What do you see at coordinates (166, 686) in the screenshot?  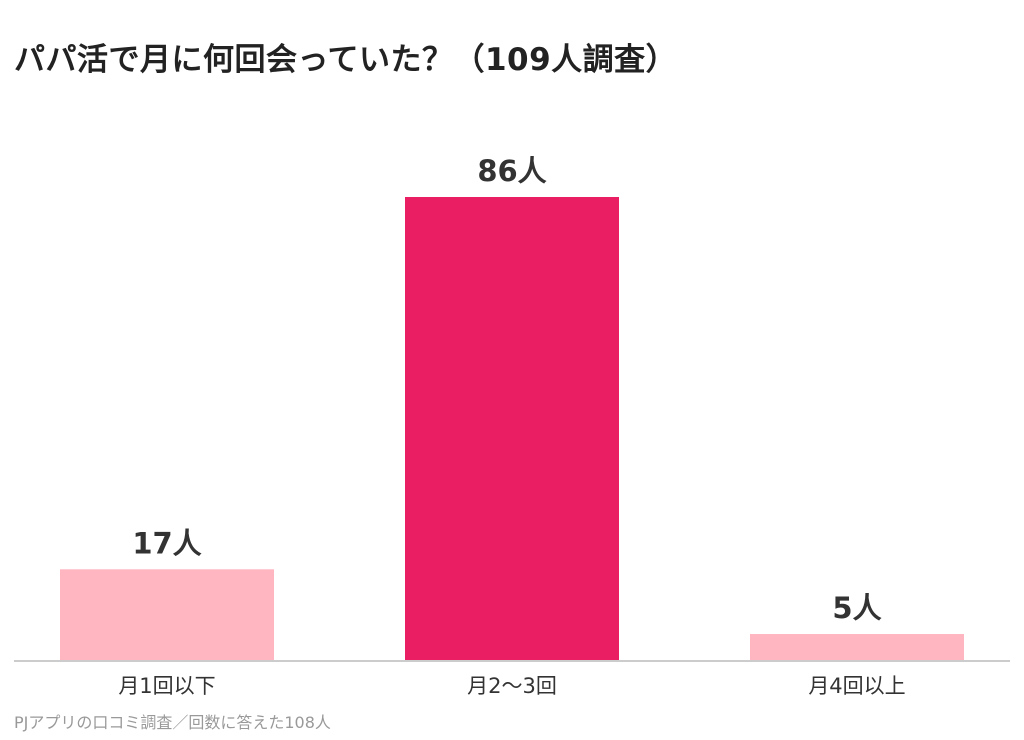 I see `category-label-1: 月1回以下` at bounding box center [166, 686].